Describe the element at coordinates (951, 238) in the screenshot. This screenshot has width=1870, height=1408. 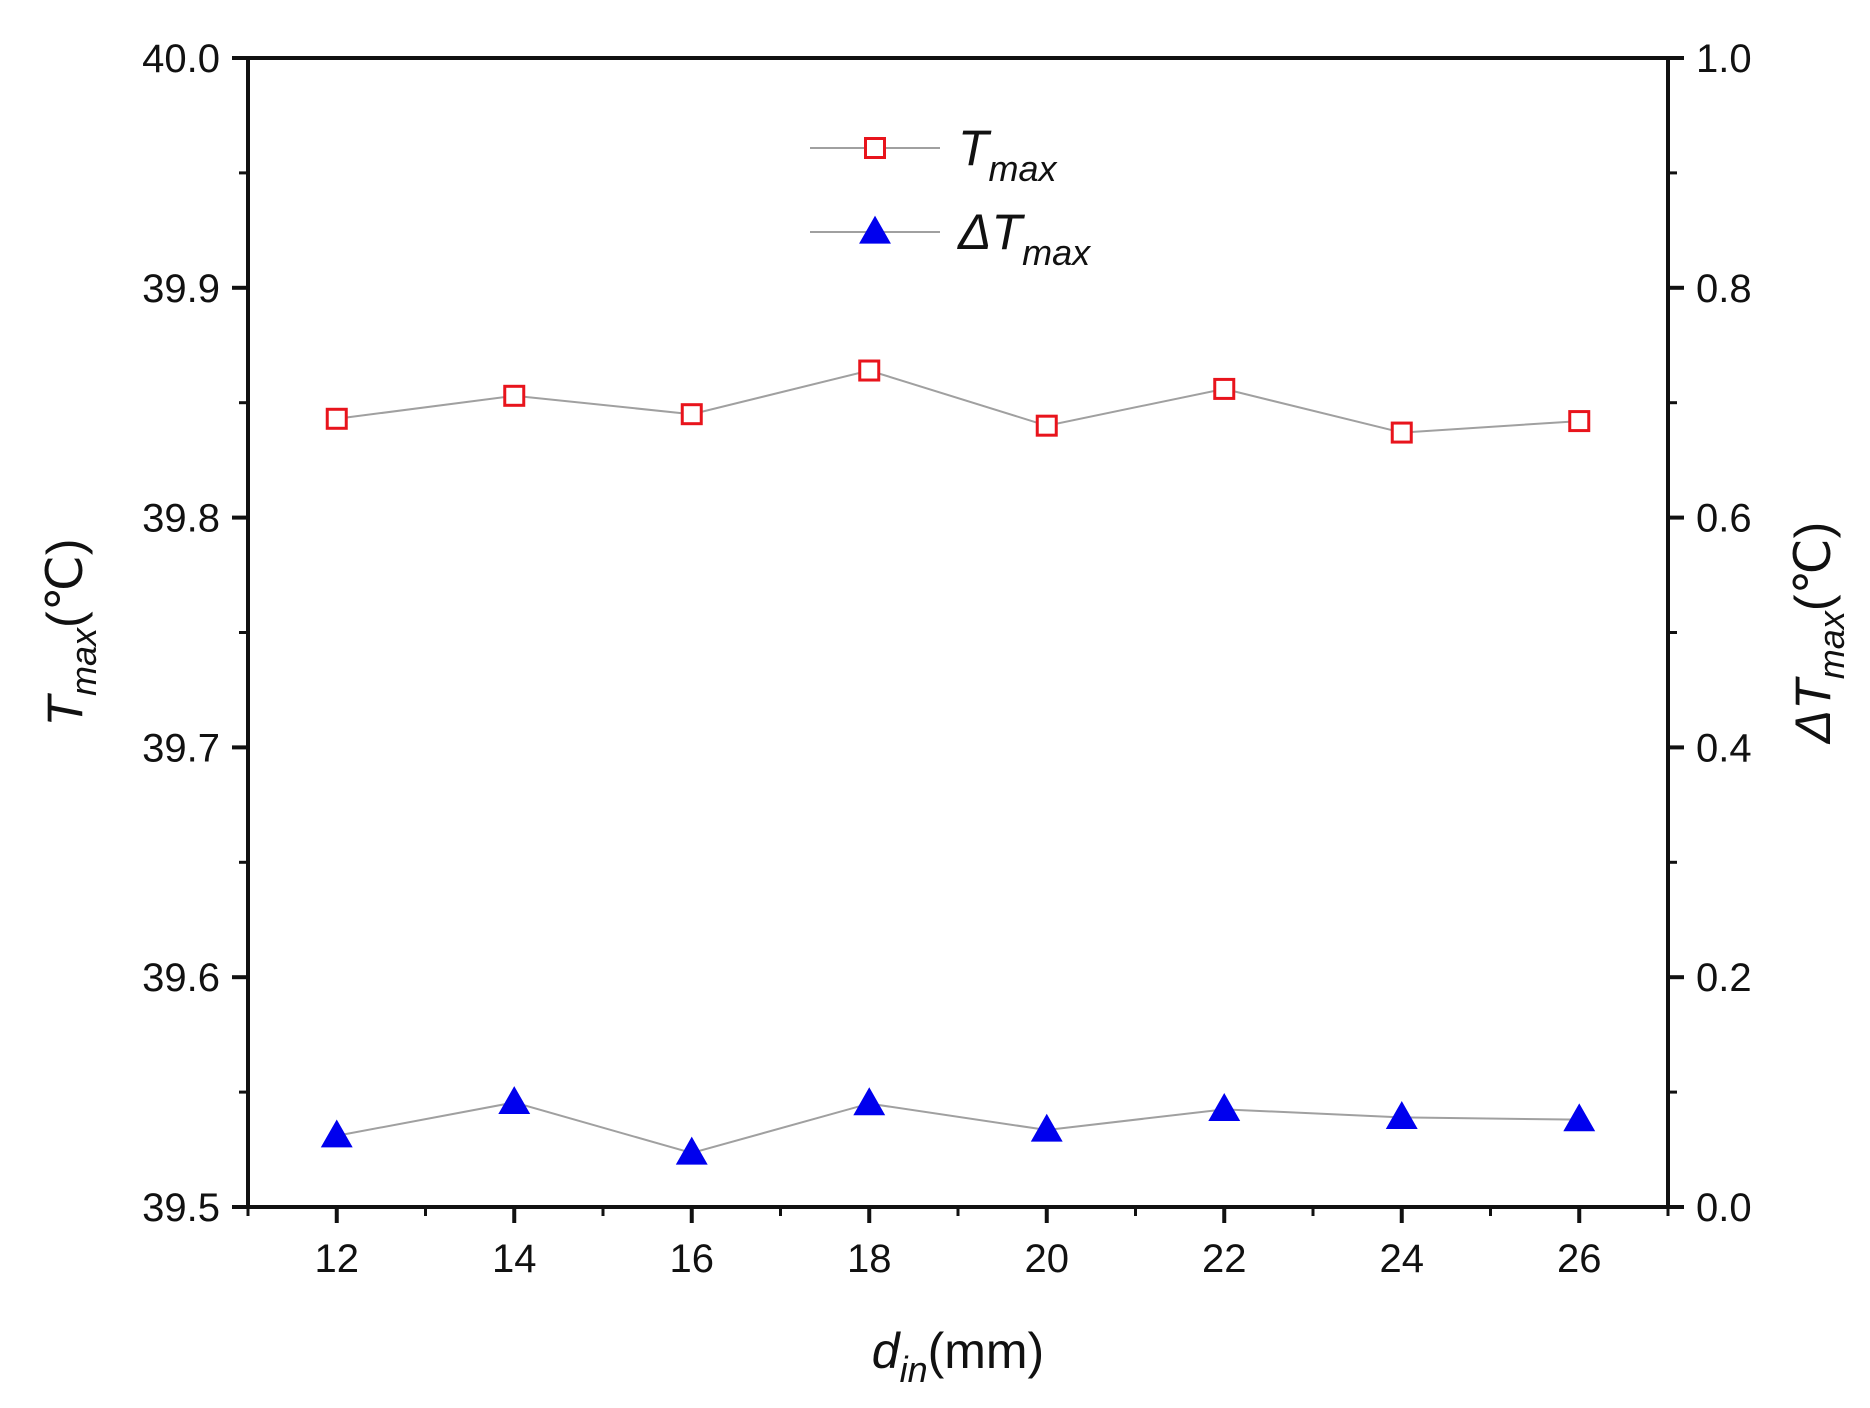
I see `legend-item: ΔTmax` at that location.